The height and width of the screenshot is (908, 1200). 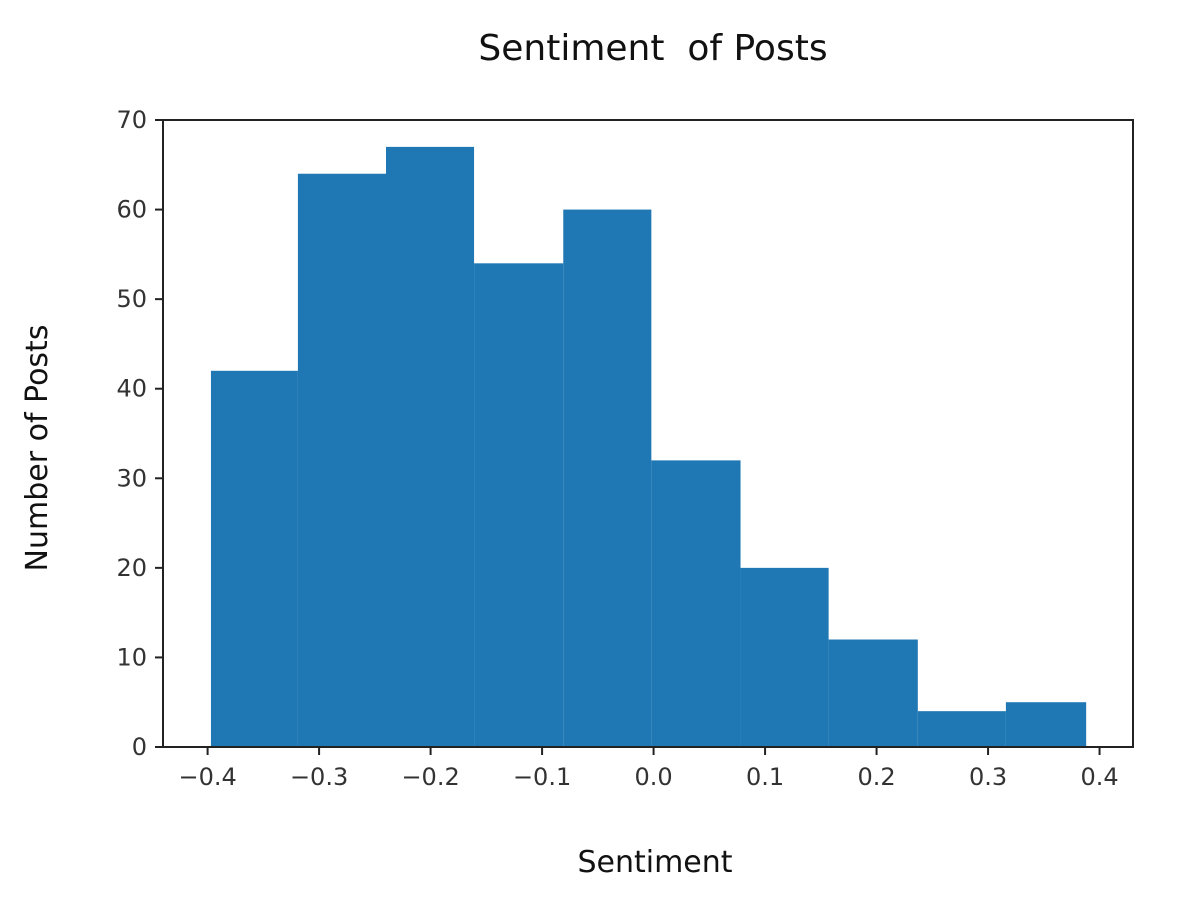 What do you see at coordinates (207, 777) in the screenshot?
I see `x-tick-label: −0.4` at bounding box center [207, 777].